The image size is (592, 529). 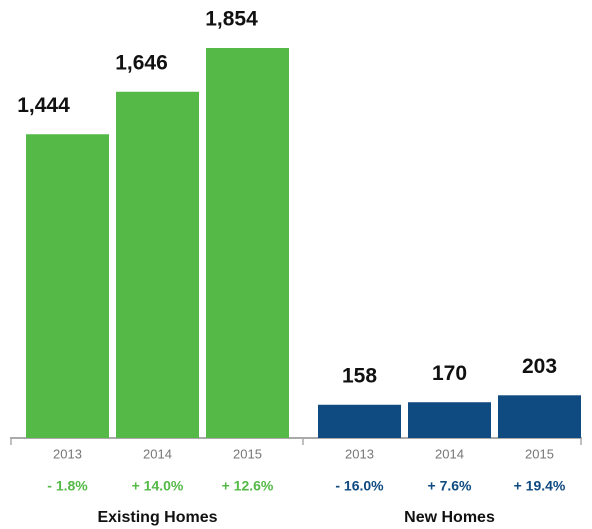 What do you see at coordinates (449, 373) in the screenshot?
I see `value-label: 170` at bounding box center [449, 373].